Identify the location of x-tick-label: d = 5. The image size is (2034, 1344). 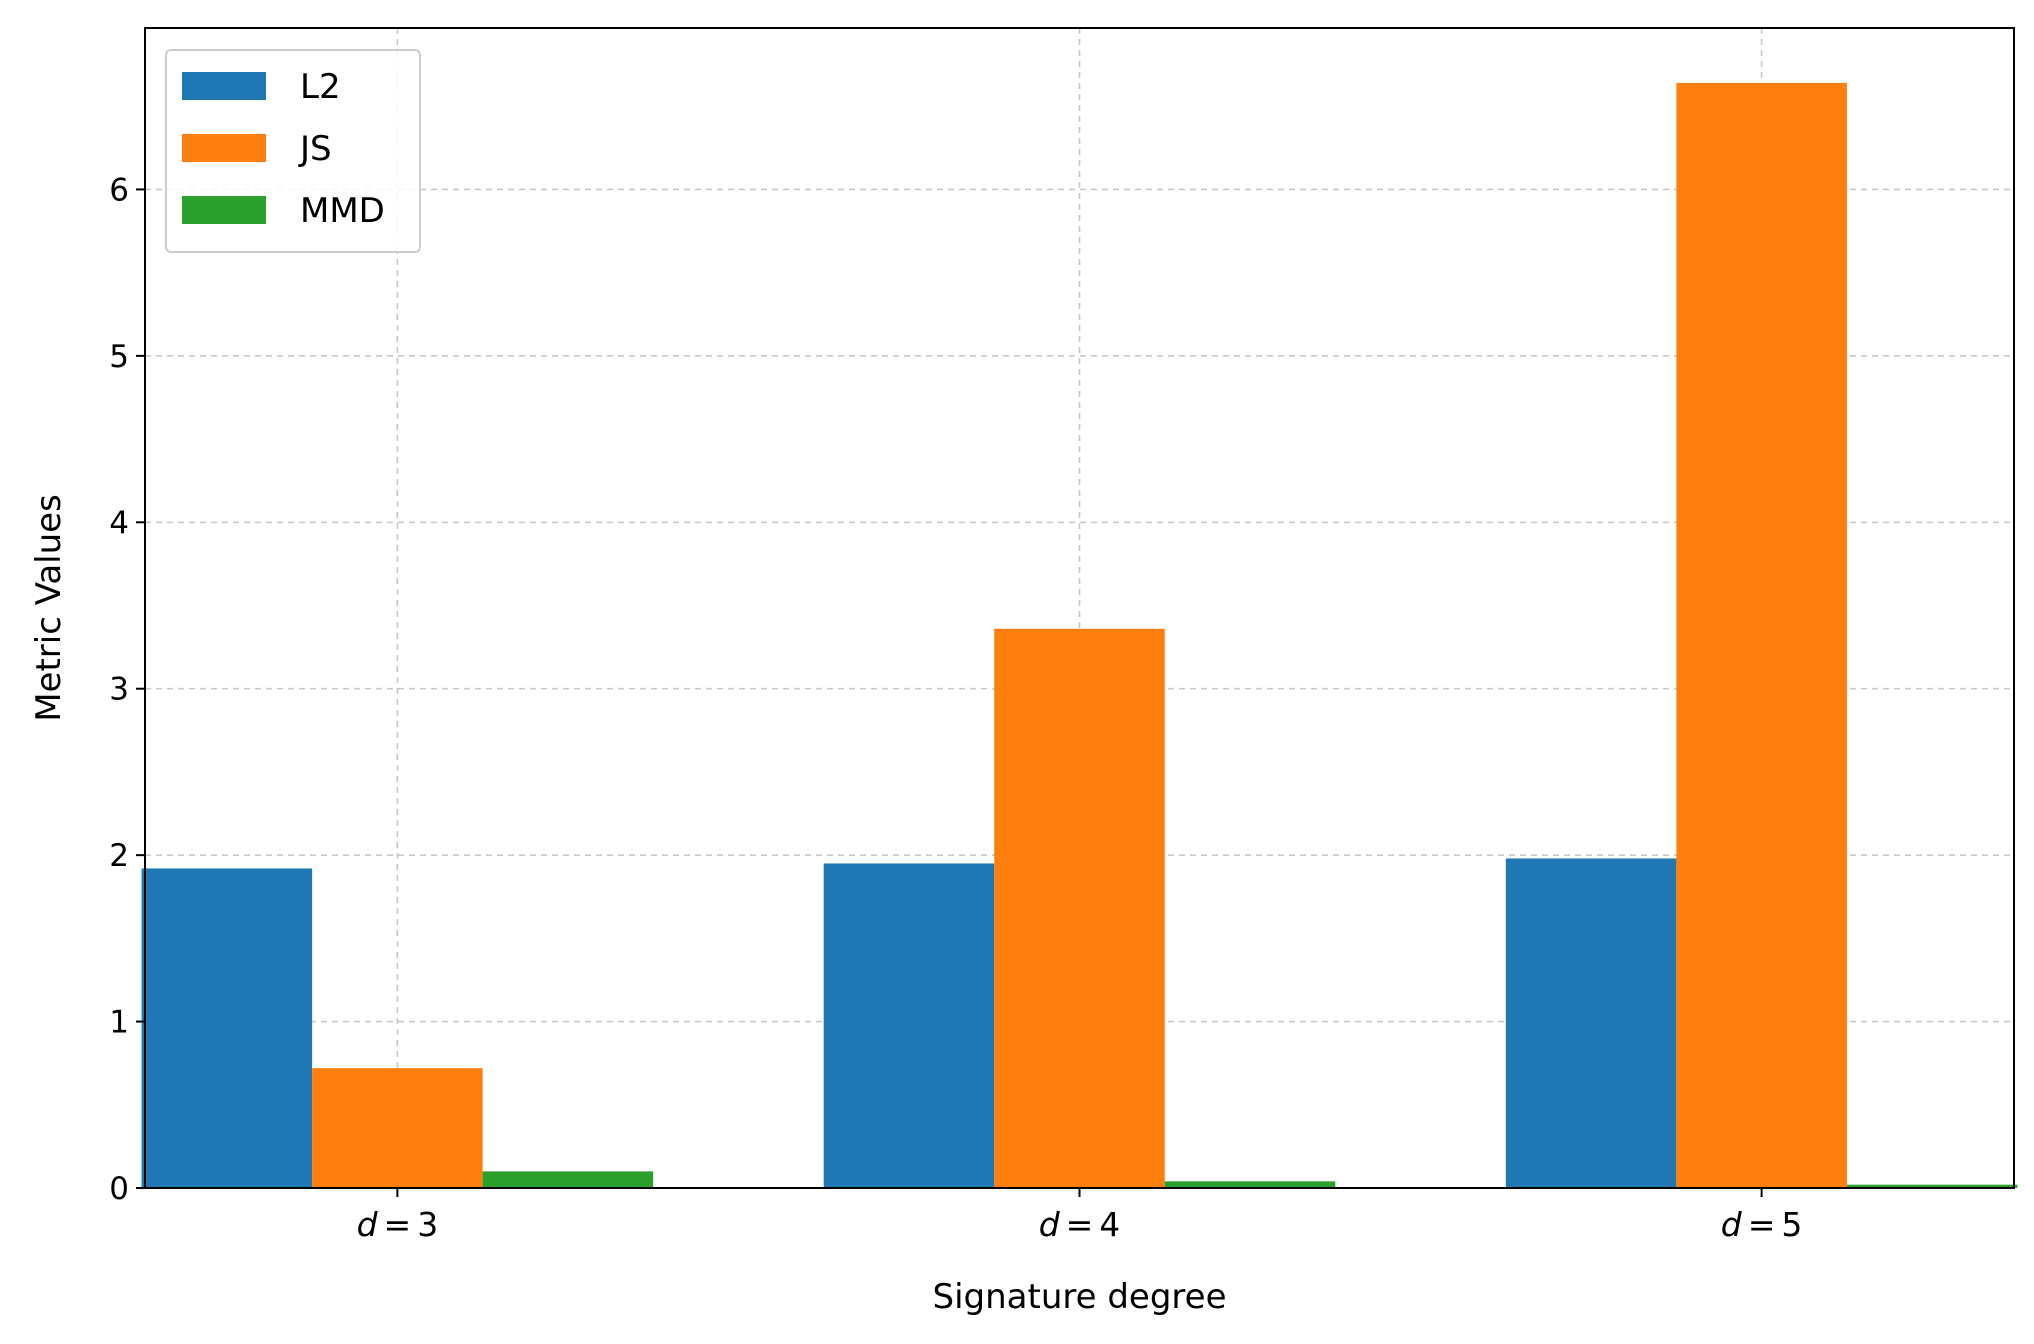
(1762, 1224).